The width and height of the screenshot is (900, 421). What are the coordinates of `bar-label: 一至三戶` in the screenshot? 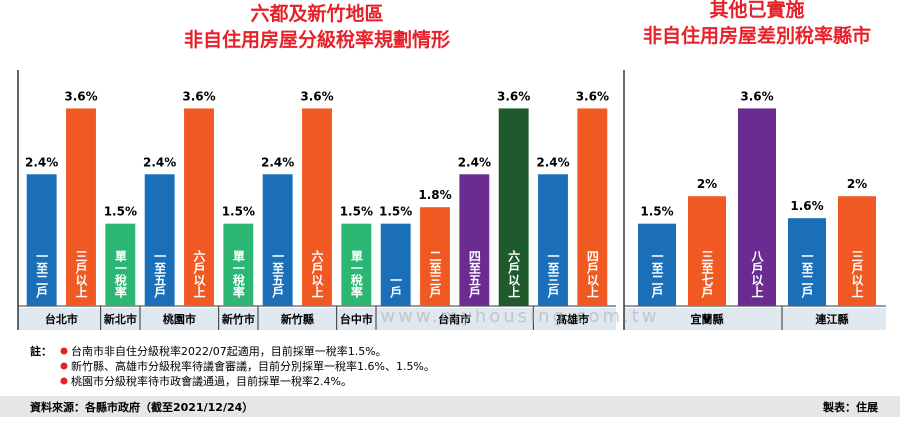 It's located at (553, 274).